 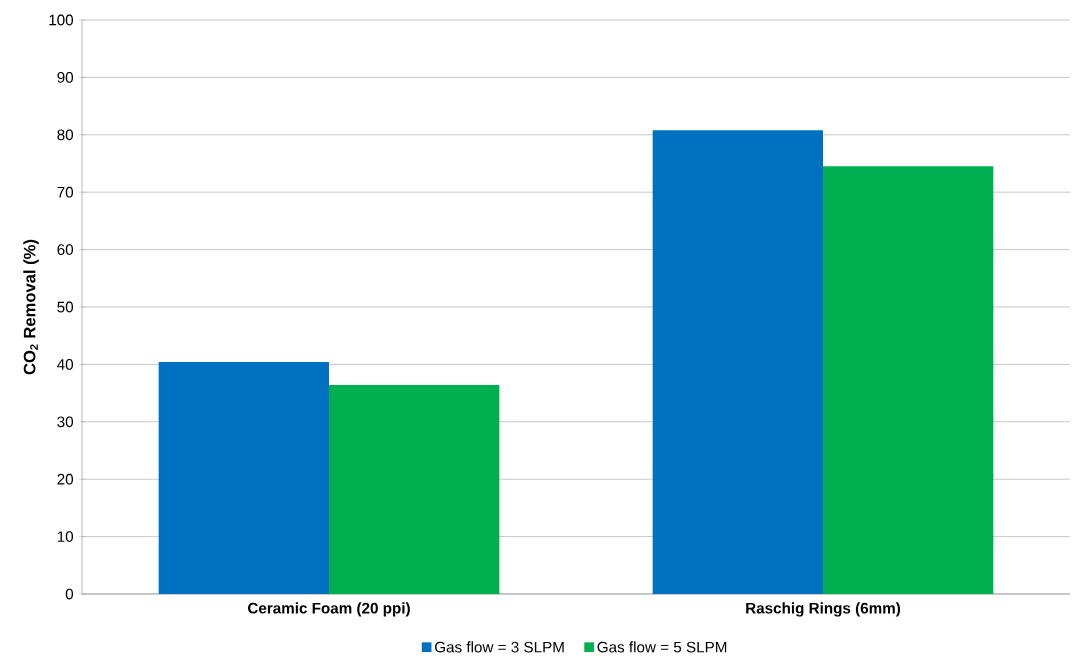 What do you see at coordinates (65, 77) in the screenshot?
I see `y-tick-label: 90` at bounding box center [65, 77].